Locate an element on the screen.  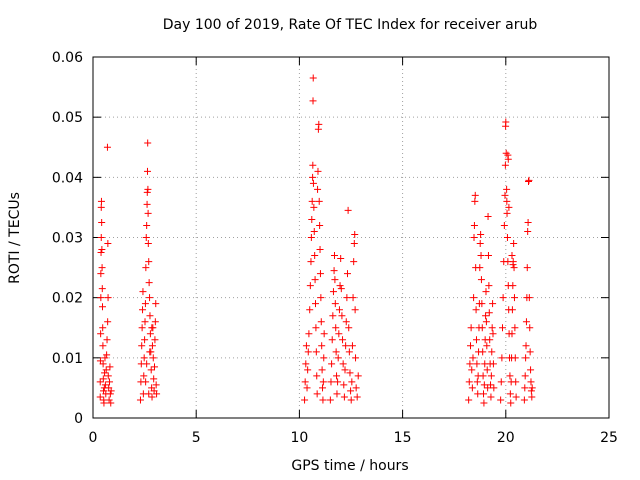
x-tick-label: 0 is located at coordinates (93, 438).